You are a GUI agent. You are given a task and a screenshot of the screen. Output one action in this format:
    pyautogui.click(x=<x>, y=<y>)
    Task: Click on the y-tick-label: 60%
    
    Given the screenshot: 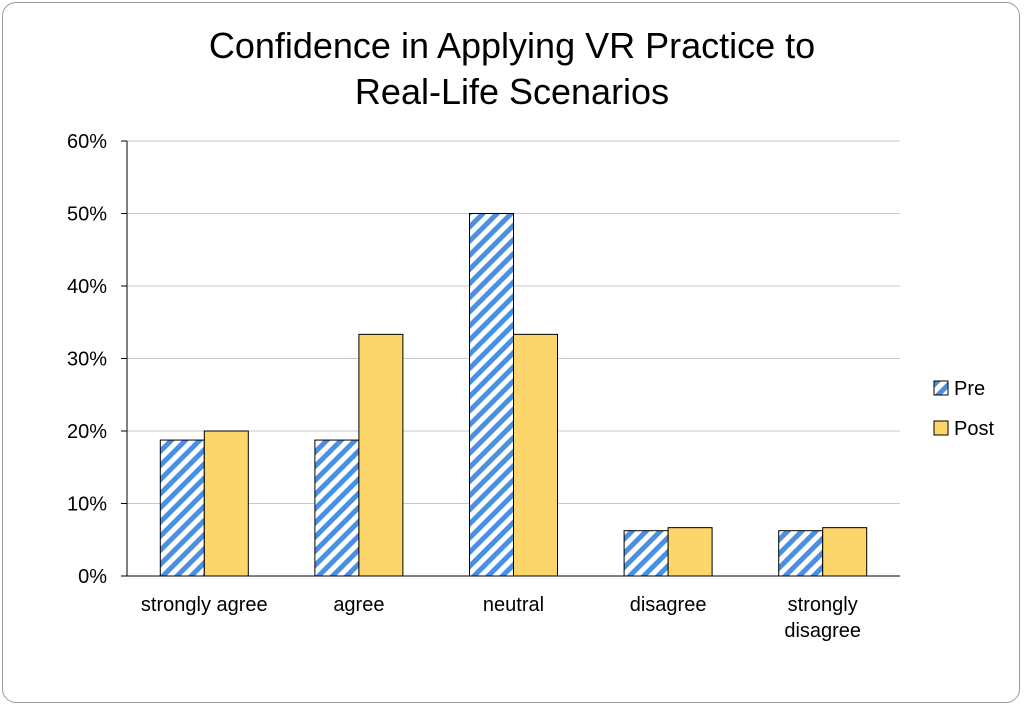 What is the action you would take?
    pyautogui.click(x=87, y=142)
    